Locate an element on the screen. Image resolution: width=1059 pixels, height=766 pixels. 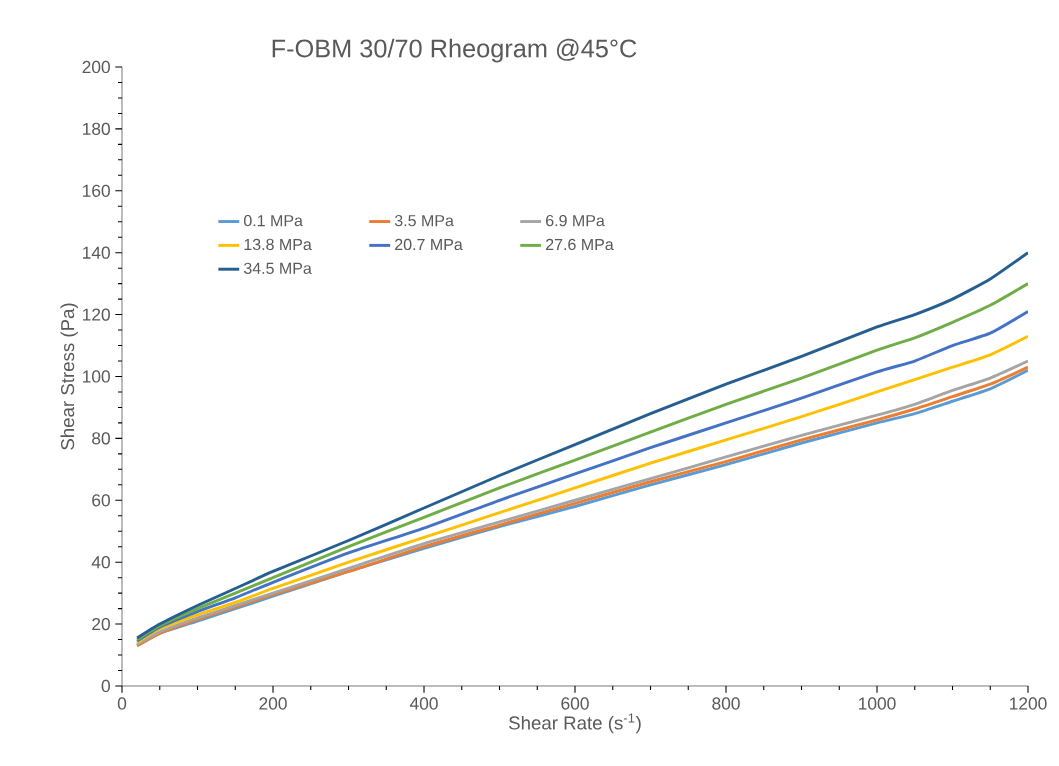
x-tick-label: 400 is located at coordinates (423, 703).